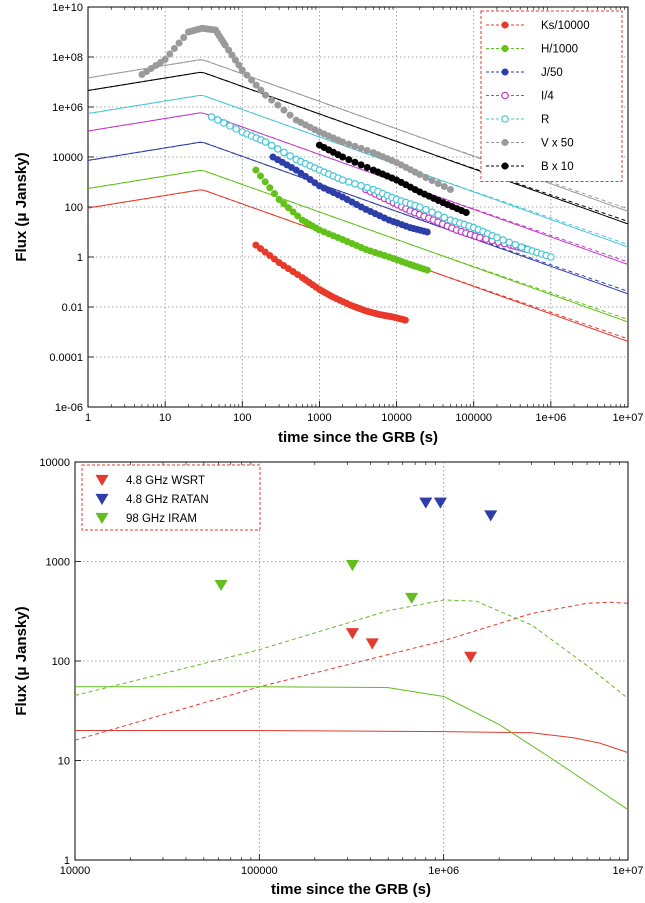 The height and width of the screenshot is (903, 645). I want to click on top-legend: Ks/10000 H/1000 J/50 I/4 R V x 50 B x 10, so click(551, 96).